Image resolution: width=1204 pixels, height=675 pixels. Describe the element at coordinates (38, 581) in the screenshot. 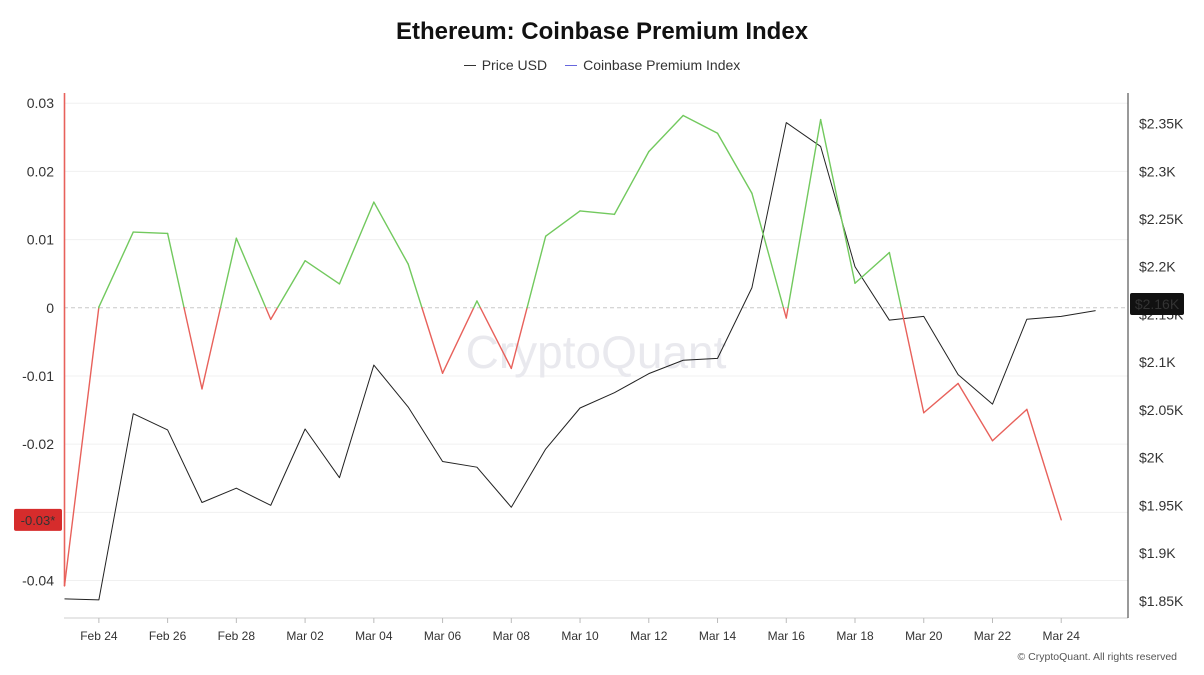

I see `left-tick-label: -0.04` at that location.